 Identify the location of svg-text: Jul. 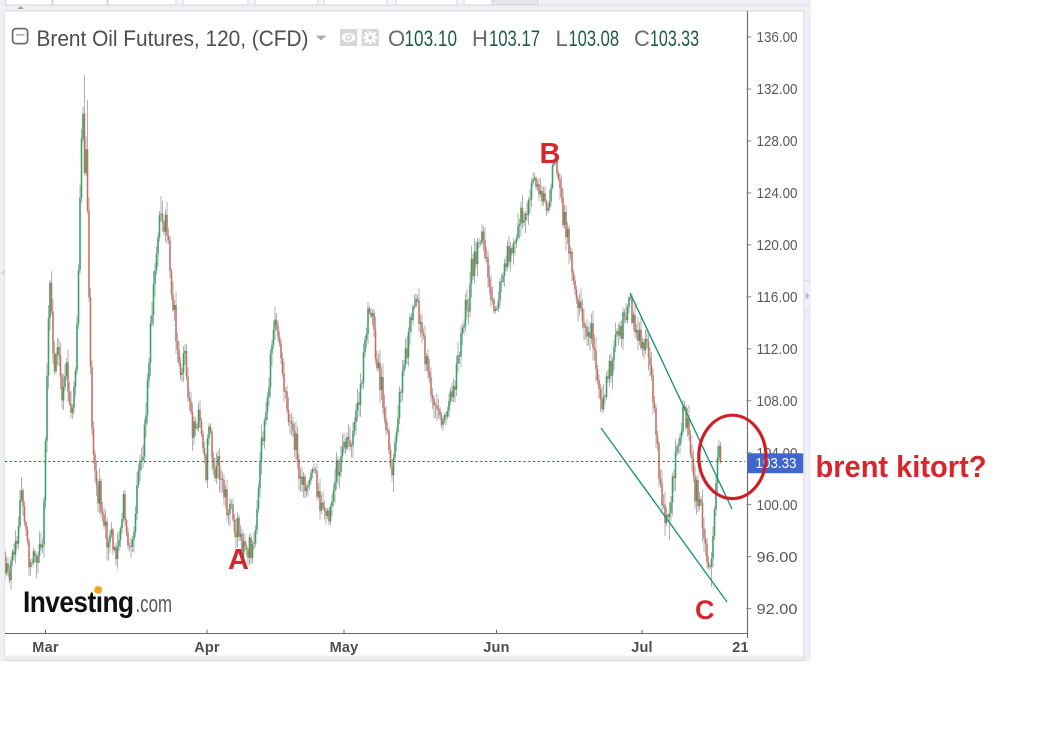
(642, 648).